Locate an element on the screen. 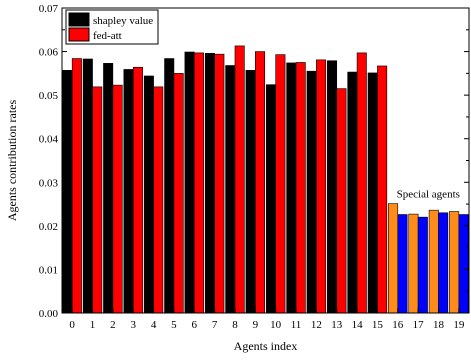  y-tick-label: 0.01 is located at coordinates (48, 270).